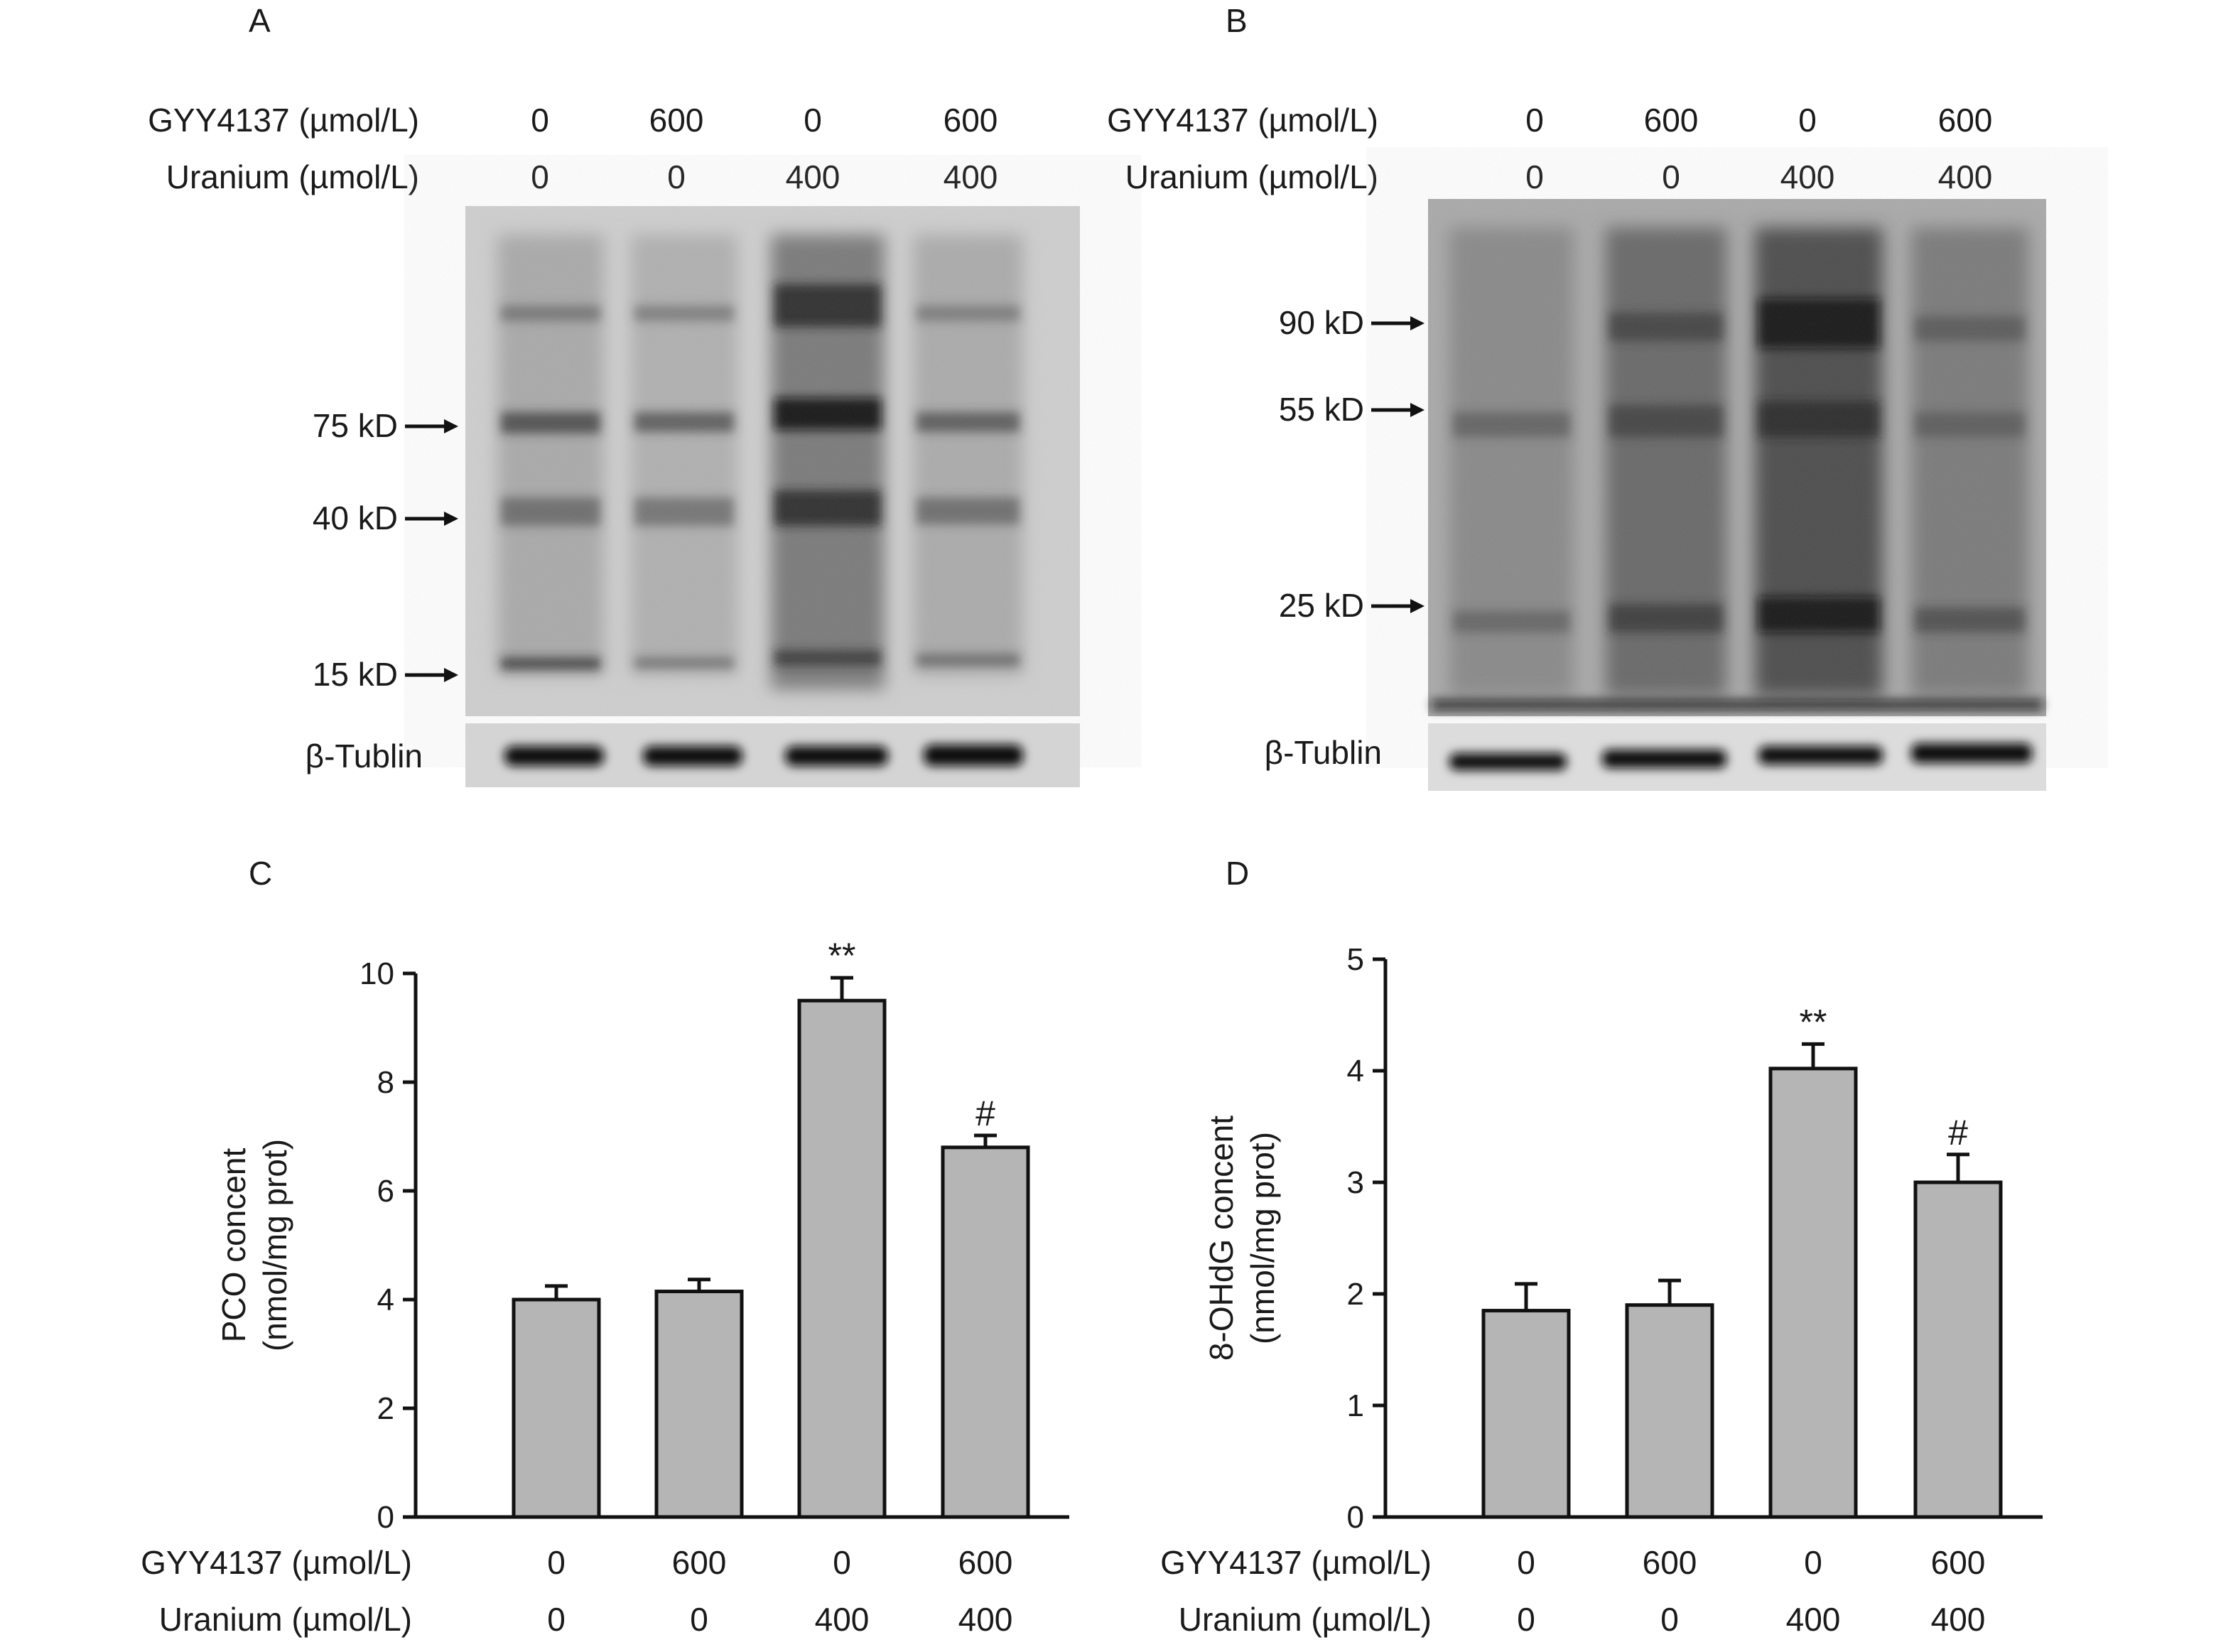 The image size is (2238, 1652). What do you see at coordinates (260, 873) in the screenshot?
I see `panel-label-c: C` at bounding box center [260, 873].